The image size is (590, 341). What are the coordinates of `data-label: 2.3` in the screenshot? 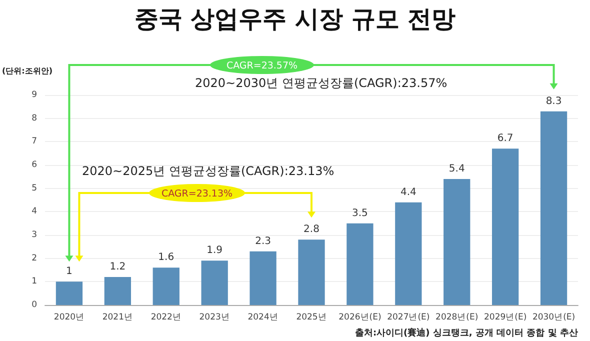 It's located at (263, 241).